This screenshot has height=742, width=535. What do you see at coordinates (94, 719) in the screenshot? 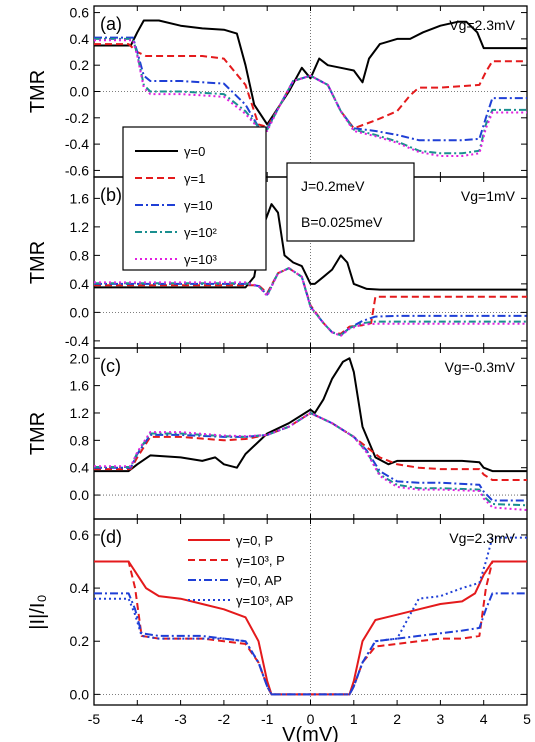
I see `x-tick-label: -5` at bounding box center [94, 719].